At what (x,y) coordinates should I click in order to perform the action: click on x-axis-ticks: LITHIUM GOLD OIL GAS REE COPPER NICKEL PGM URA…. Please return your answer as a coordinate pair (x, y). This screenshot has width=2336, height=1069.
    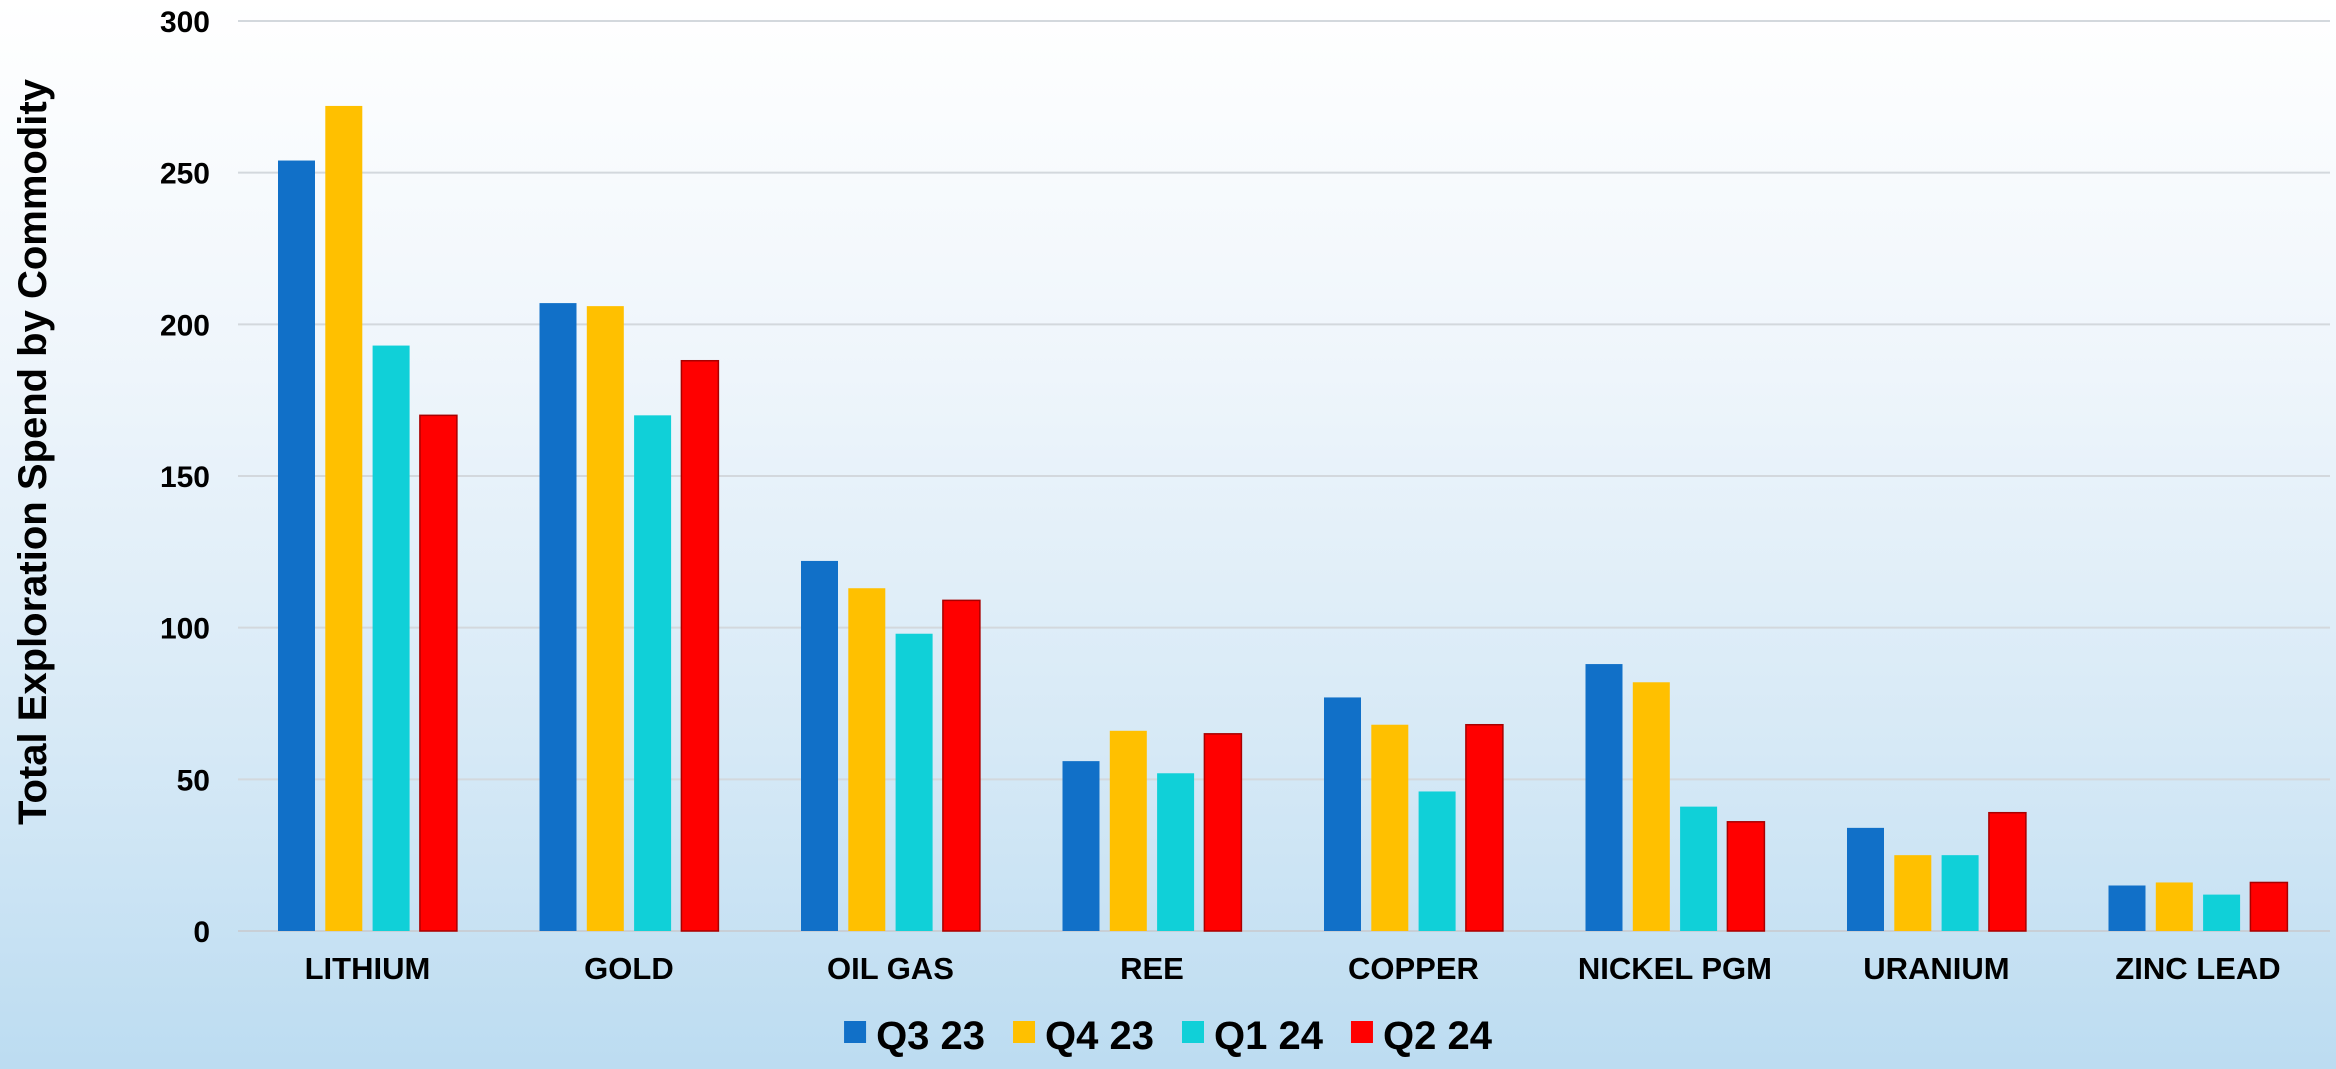
    Looking at the image, I should click on (1293, 968).